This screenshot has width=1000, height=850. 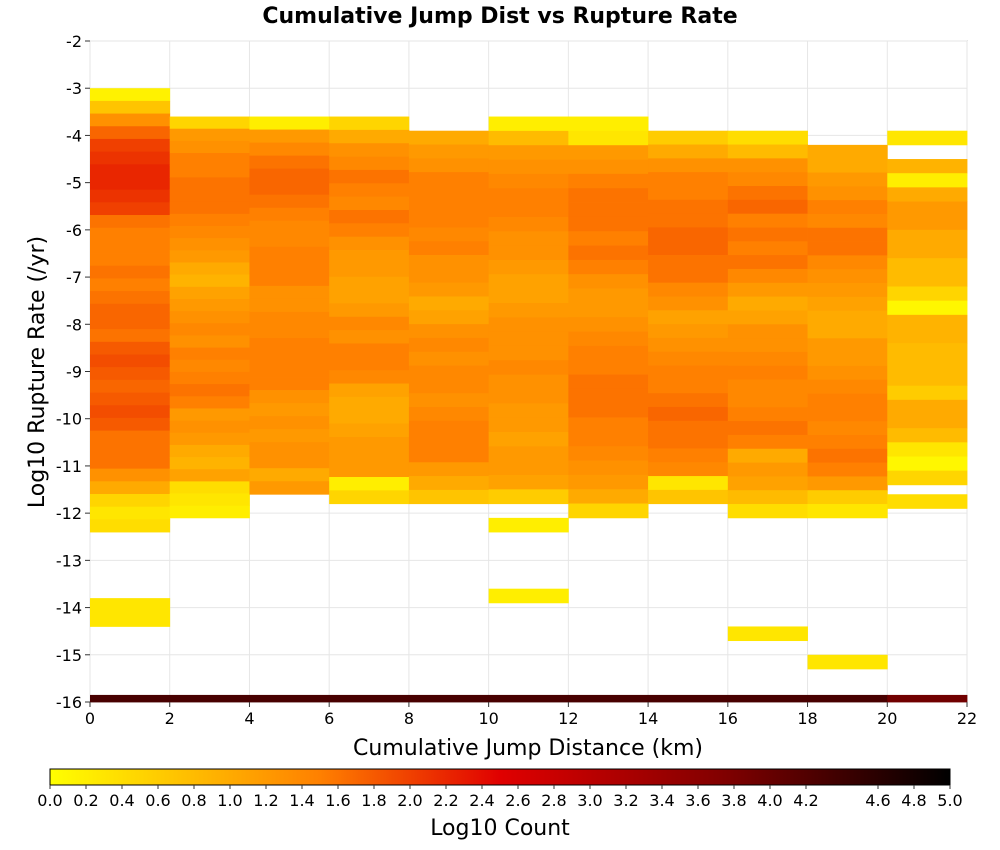 I want to click on x-tick-label: 14, so click(x=648, y=718).